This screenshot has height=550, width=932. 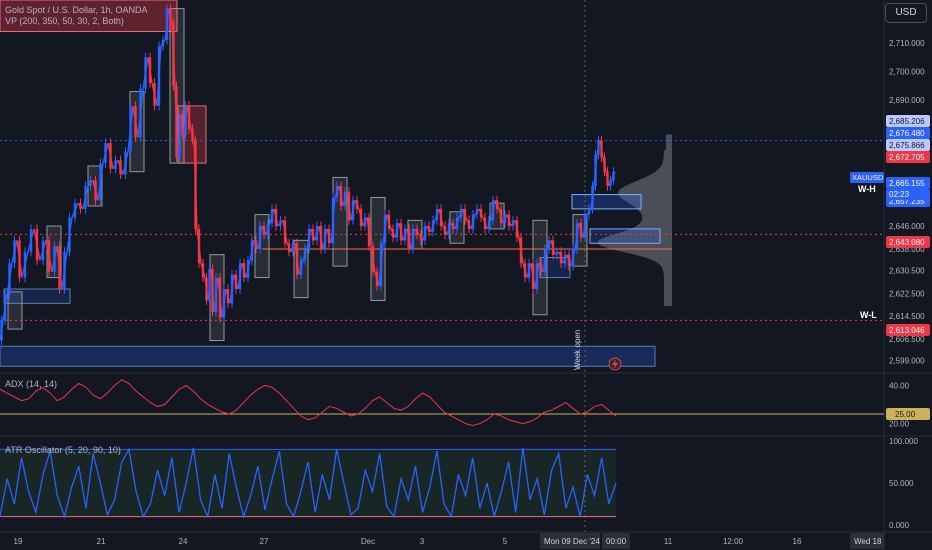 What do you see at coordinates (907, 201) in the screenshot?
I see `price-tag-label: 2,657.235` at bounding box center [907, 201].